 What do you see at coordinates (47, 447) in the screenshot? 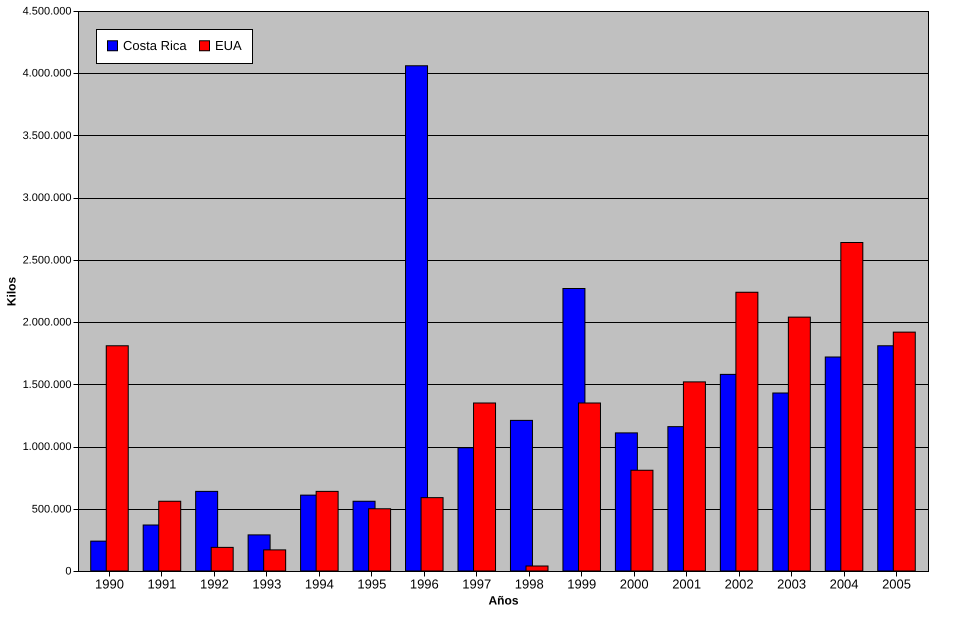
I see `y-tick-label: 1.000.000` at bounding box center [47, 447].